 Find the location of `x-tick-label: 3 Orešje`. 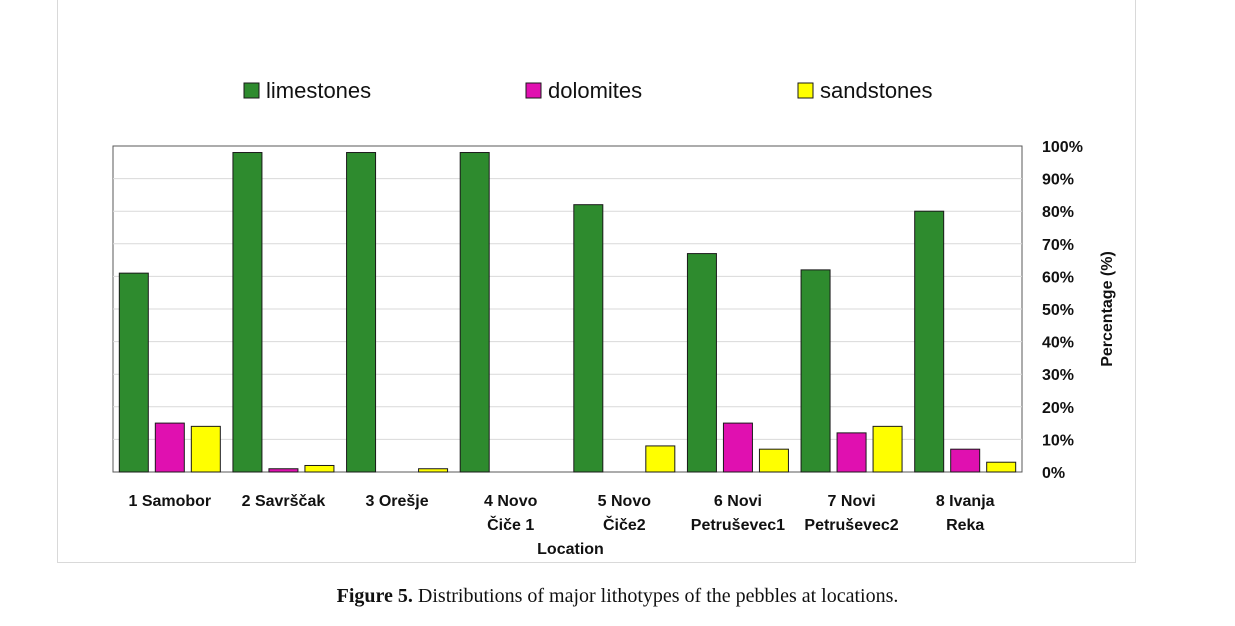

x-tick-label: 3 Orešje is located at coordinates (396, 501).